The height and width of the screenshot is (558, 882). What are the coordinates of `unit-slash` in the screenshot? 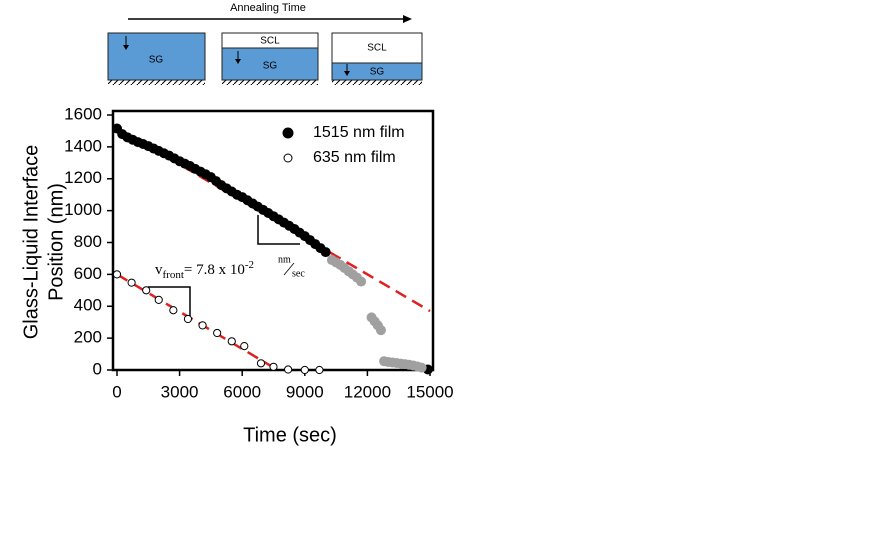 It's located at (289, 269).